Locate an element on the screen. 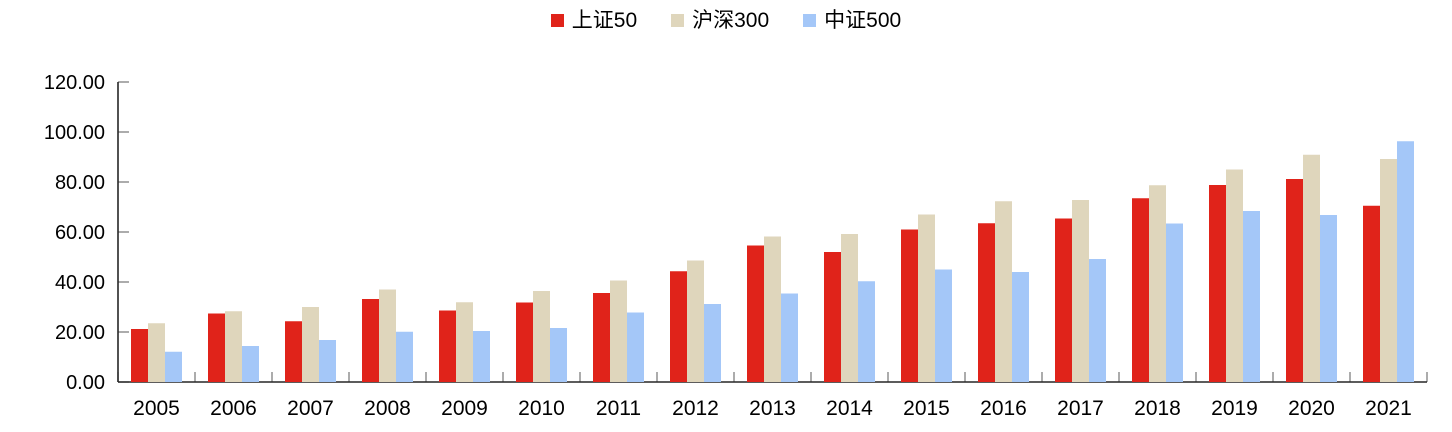 The width and height of the screenshot is (1452, 432). x-axis-label-2015: 2015 is located at coordinates (926, 408).